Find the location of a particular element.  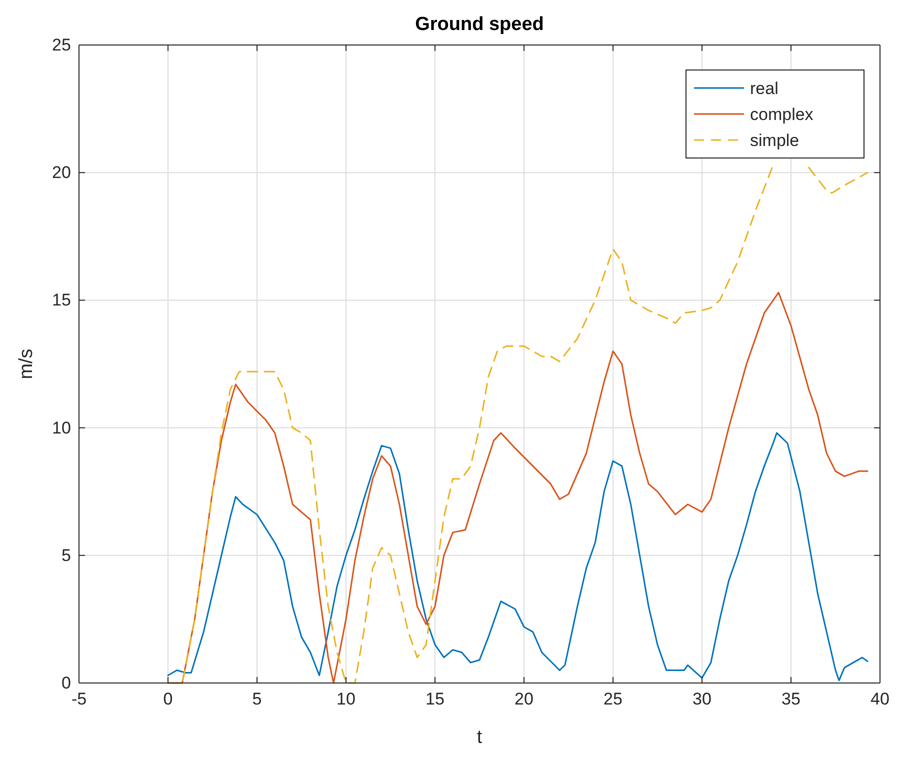

x-axis-title: t is located at coordinates (479, 737).